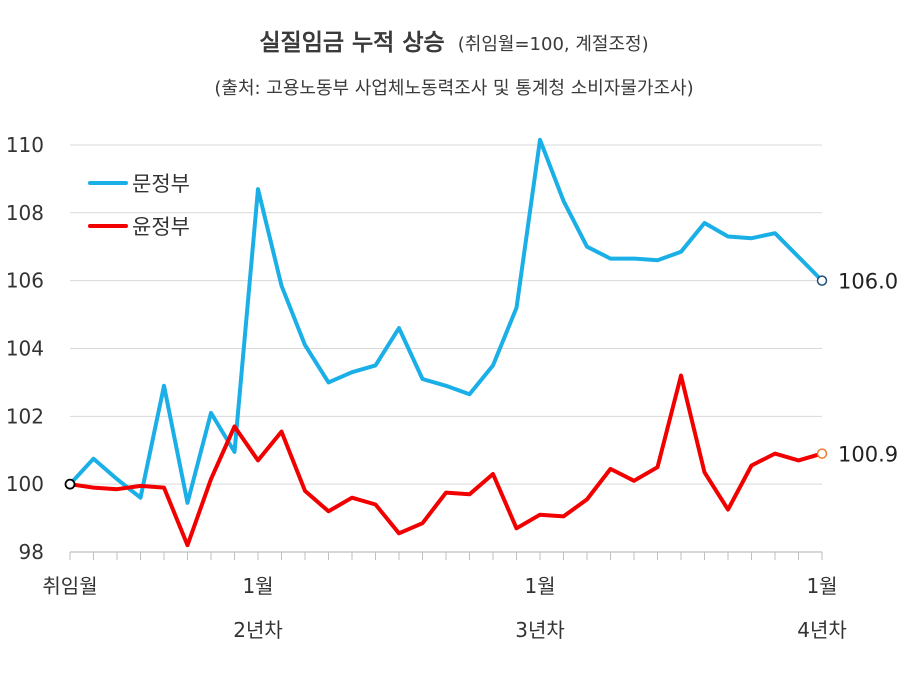  What do you see at coordinates (25, 145) in the screenshot?
I see `y-tick-label: 110` at bounding box center [25, 145].